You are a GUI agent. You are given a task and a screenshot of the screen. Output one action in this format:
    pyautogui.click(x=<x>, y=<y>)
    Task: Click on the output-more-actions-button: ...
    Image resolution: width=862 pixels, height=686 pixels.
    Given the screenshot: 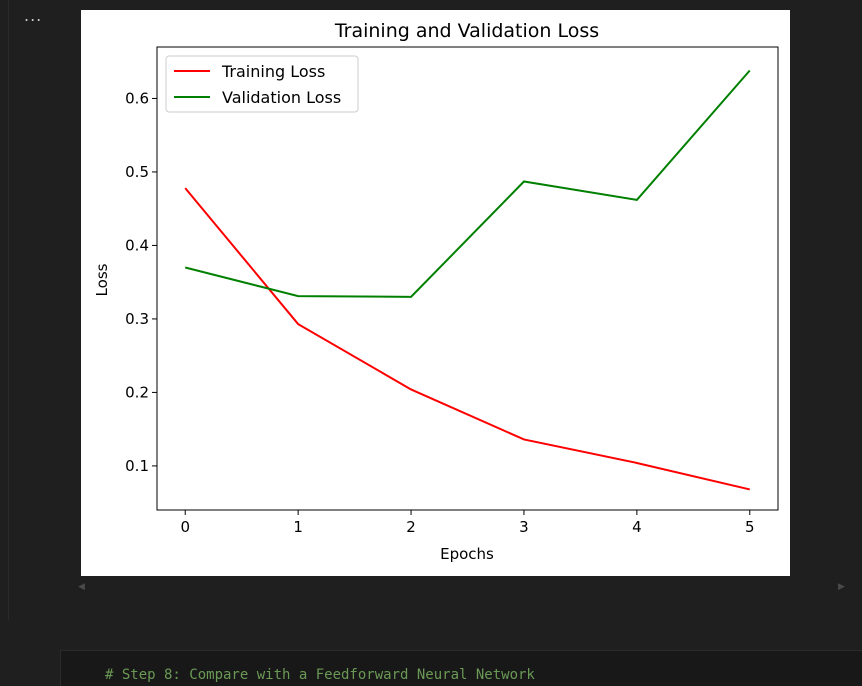 What is the action you would take?
    pyautogui.click(x=33, y=15)
    